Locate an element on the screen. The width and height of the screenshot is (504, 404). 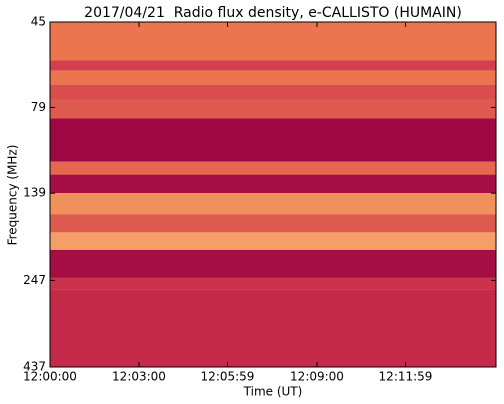
y-tick-label: 45 is located at coordinates (38, 22).